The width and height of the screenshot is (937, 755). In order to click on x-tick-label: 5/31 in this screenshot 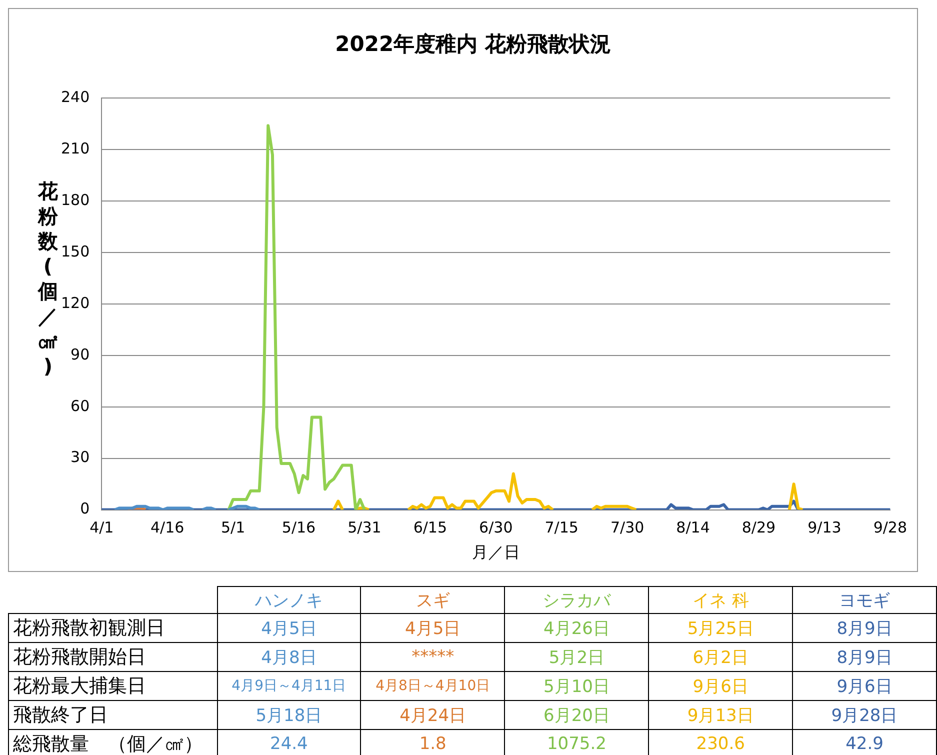, I will do `click(365, 527)`.